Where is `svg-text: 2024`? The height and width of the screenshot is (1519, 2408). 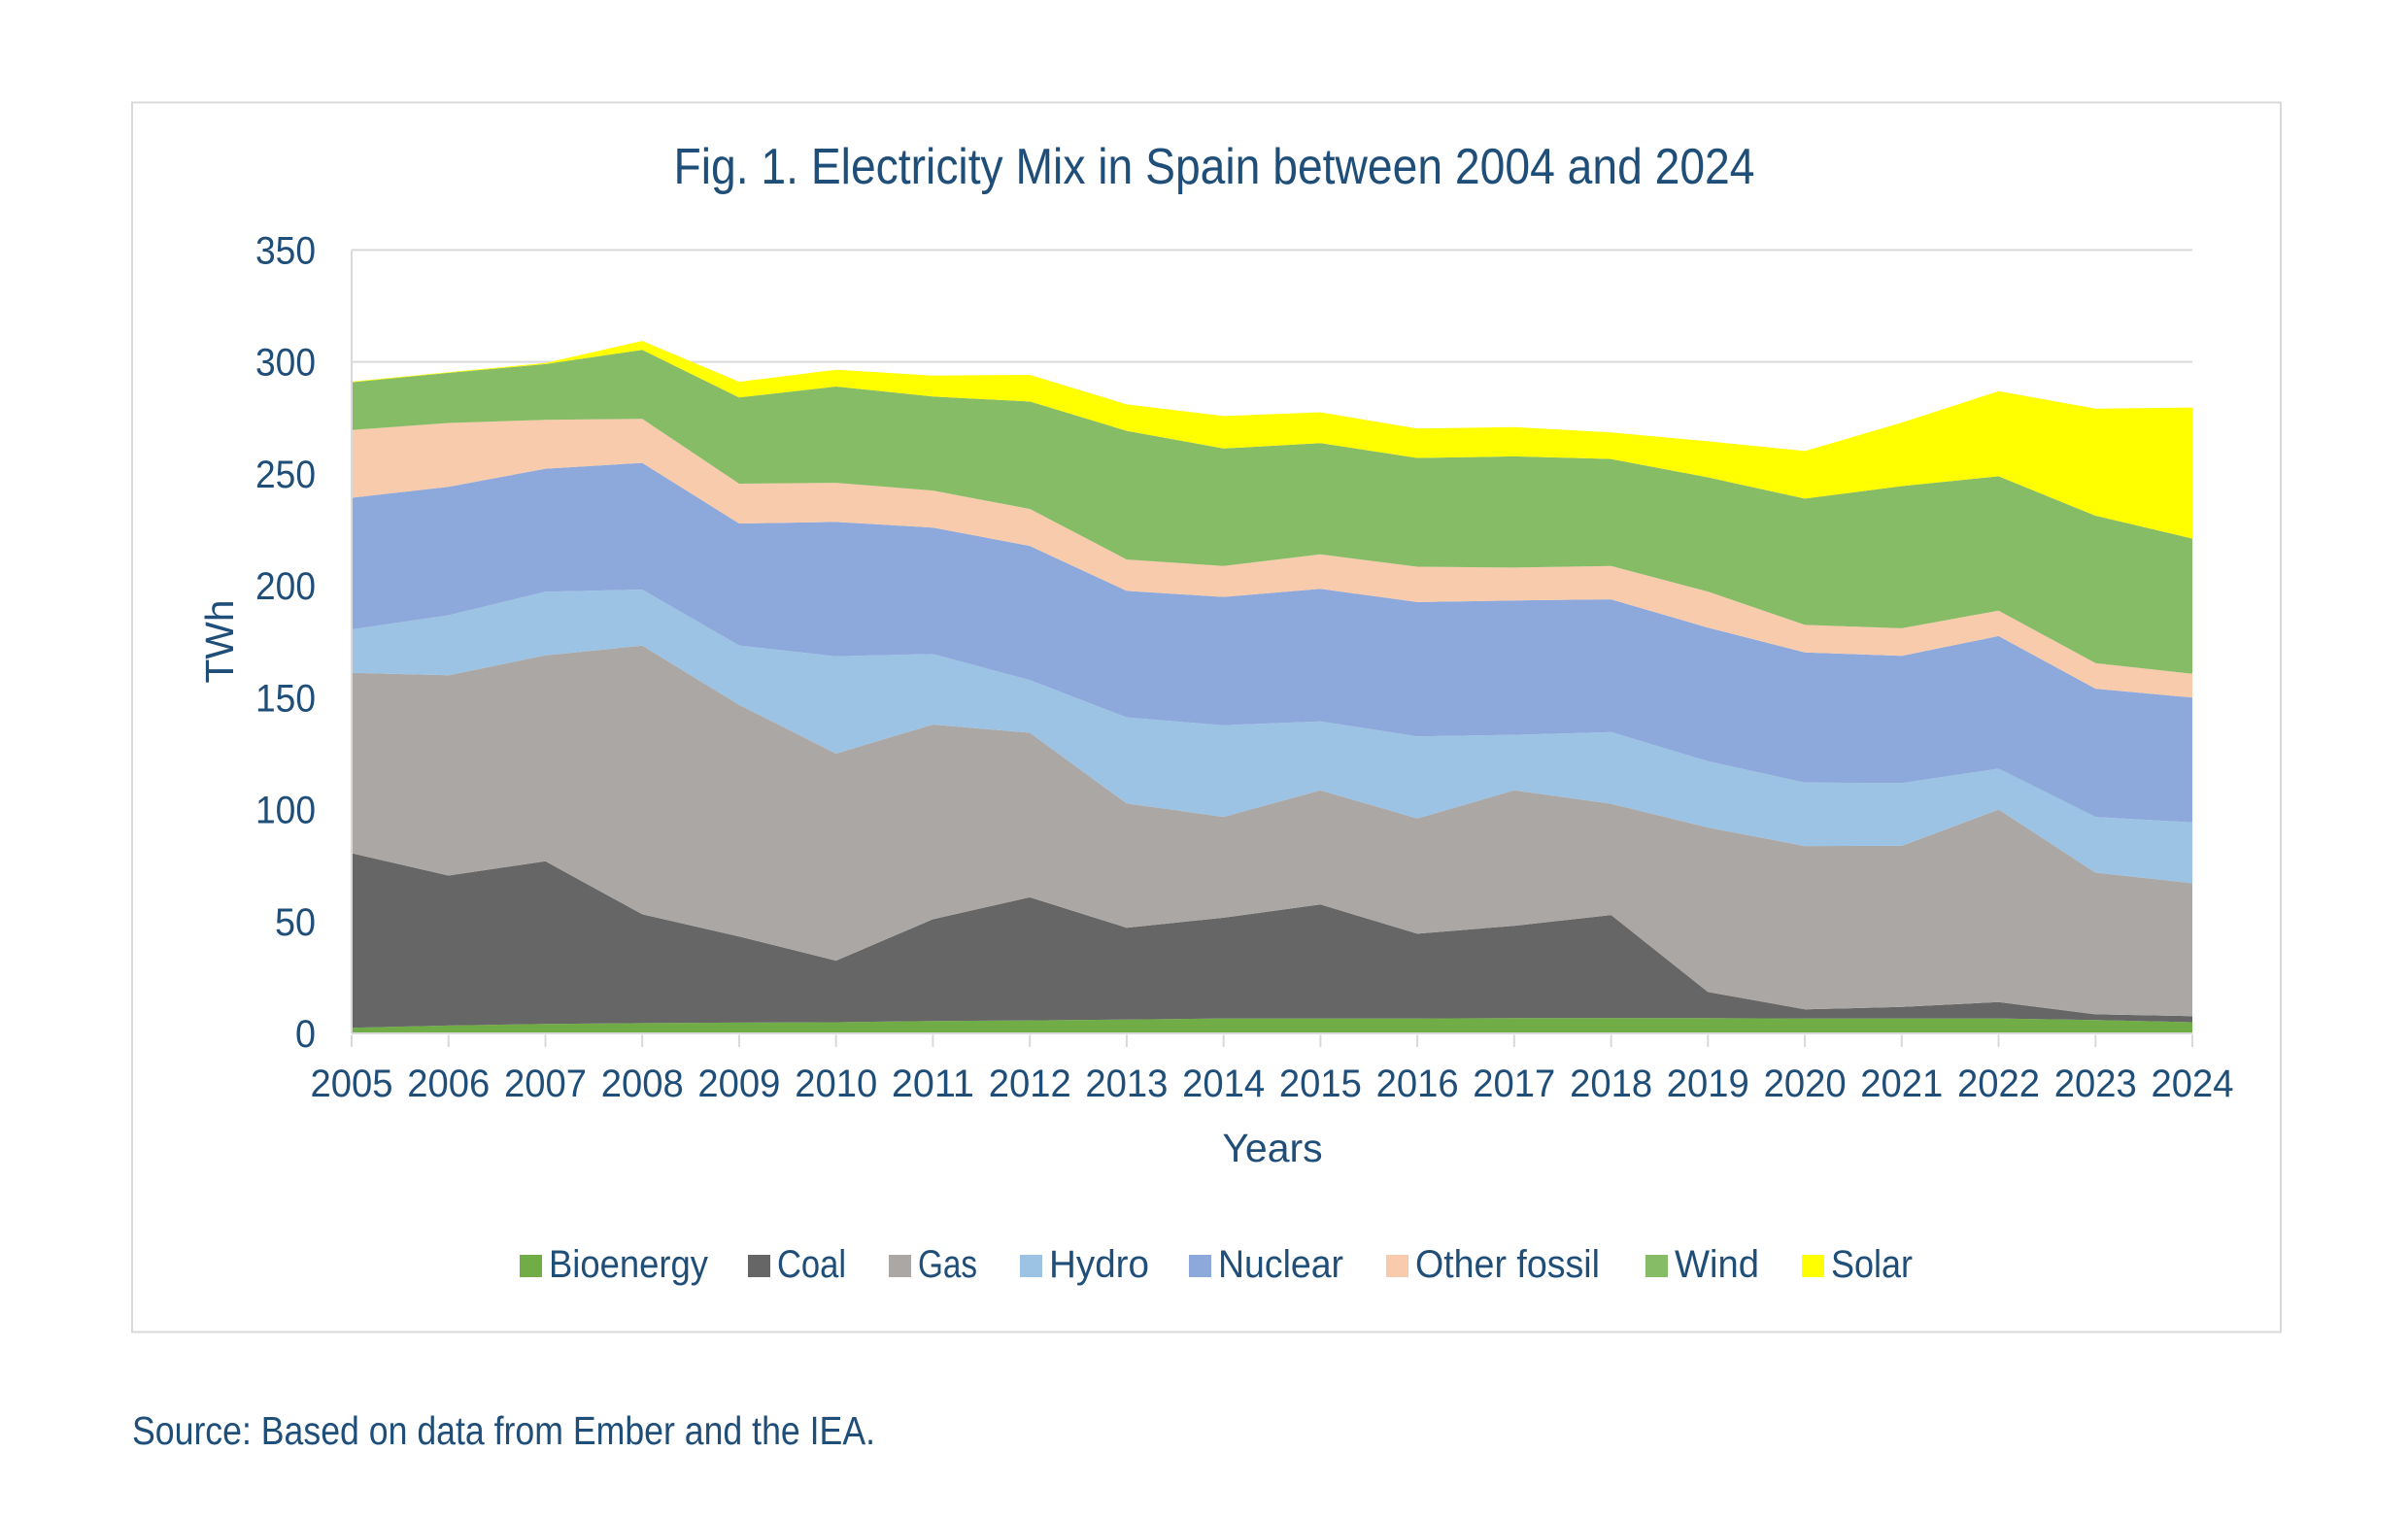
svg-text: 2024 is located at coordinates (2193, 1084).